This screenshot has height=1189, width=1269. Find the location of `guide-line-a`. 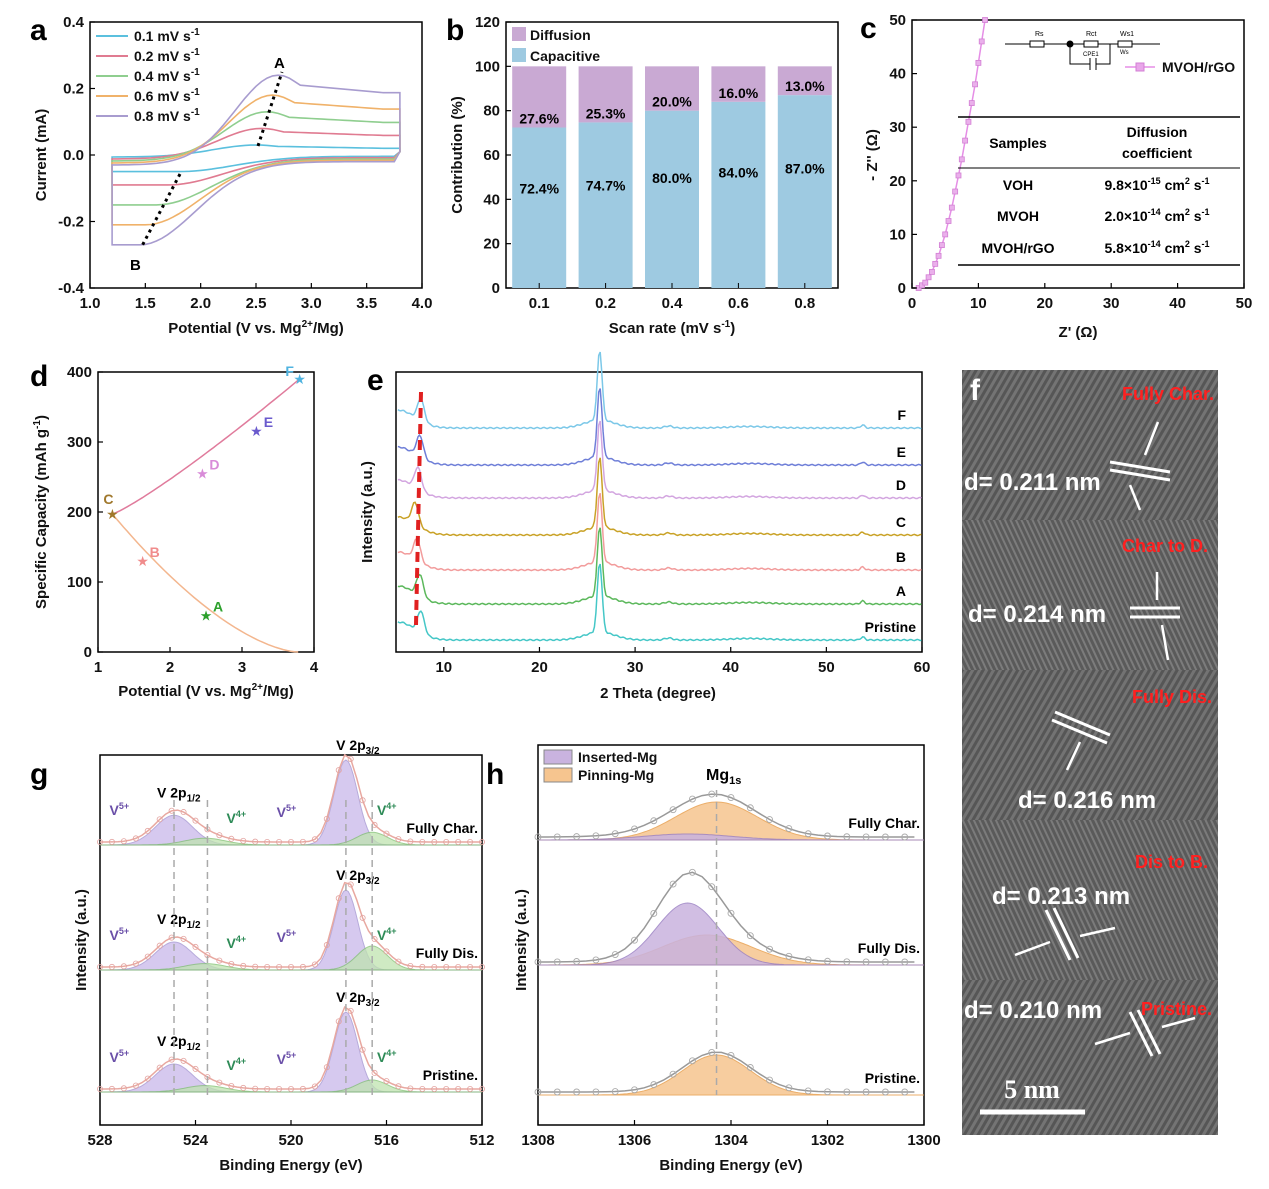

guide-line-a is located at coordinates (270, 109).